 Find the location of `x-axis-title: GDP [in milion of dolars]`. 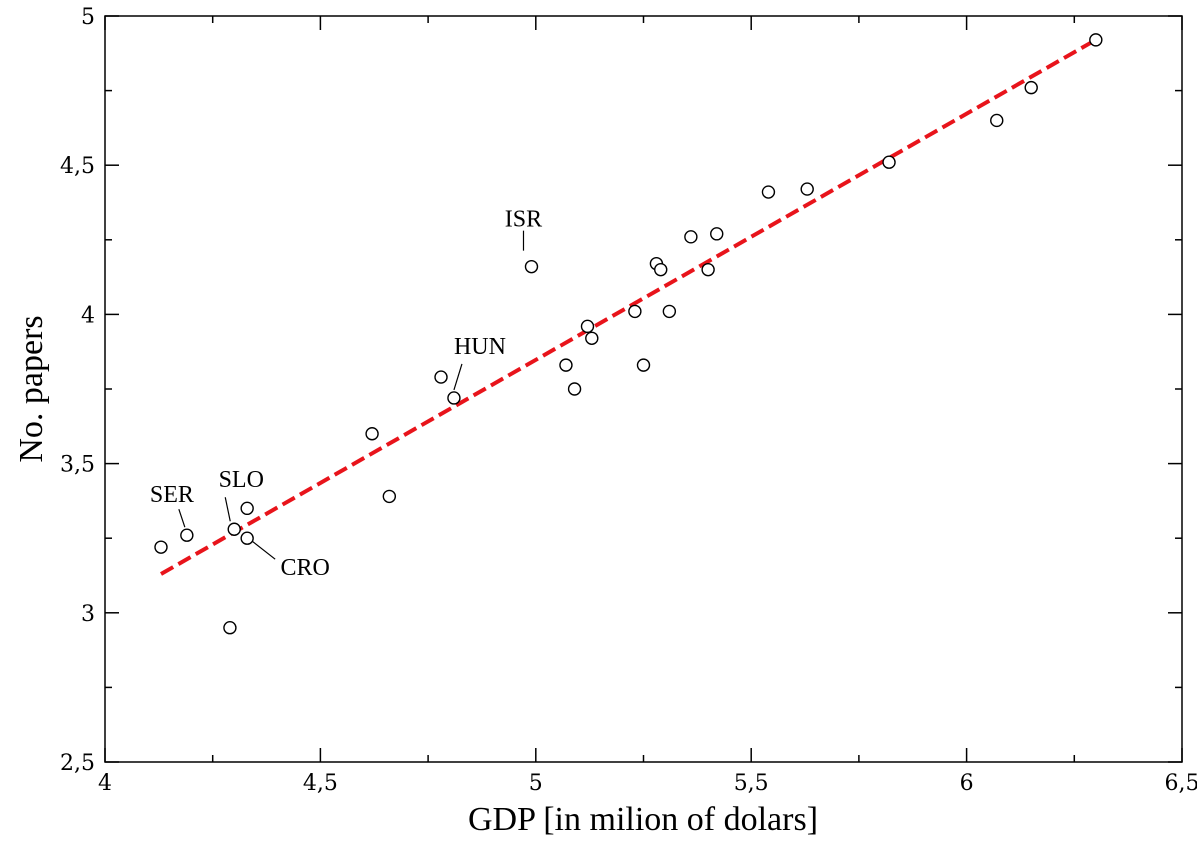

x-axis-title: GDP [in milion of dolars] is located at coordinates (643, 819).